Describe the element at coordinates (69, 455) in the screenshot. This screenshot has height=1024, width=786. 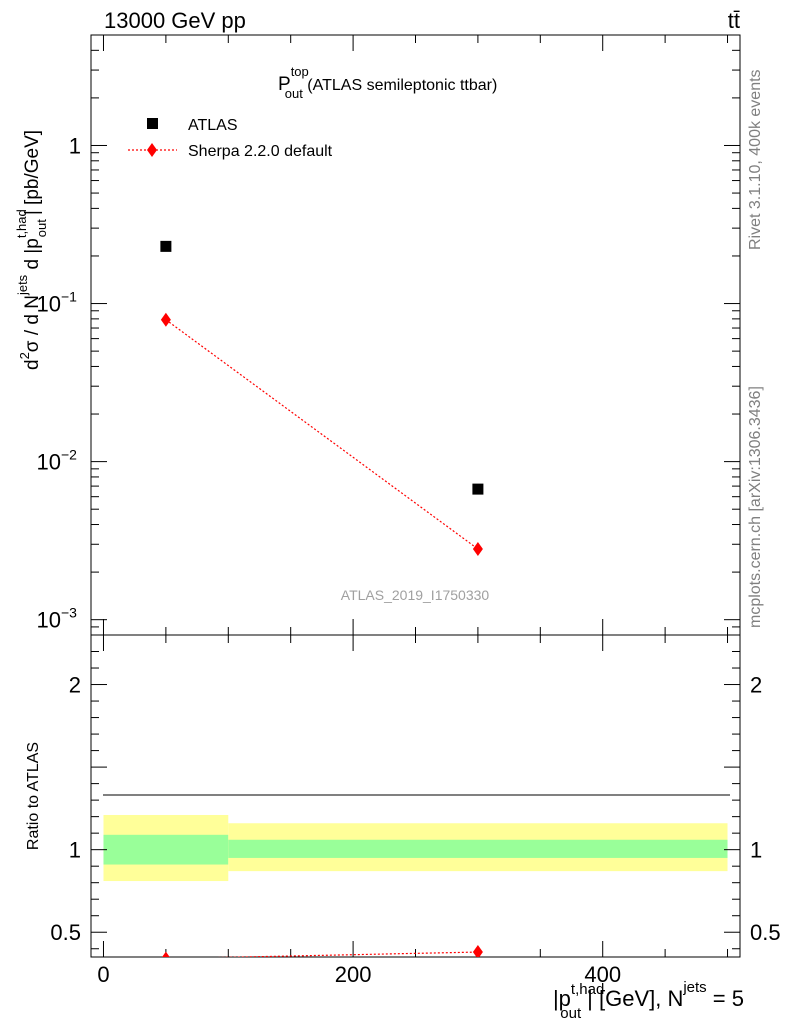
I see `main-y-tick-exponent: −2` at that location.